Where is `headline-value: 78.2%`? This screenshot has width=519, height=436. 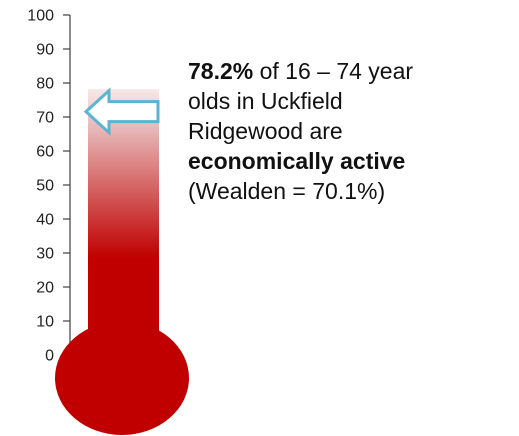
headline-value: 78.2% is located at coordinates (221, 71).